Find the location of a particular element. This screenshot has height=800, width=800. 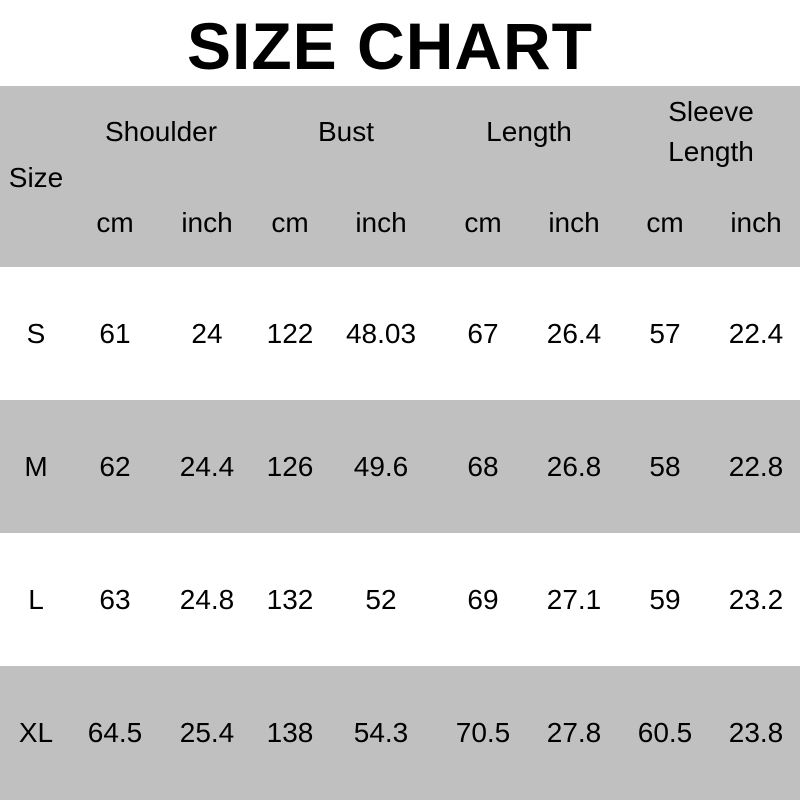

value-cell: 60.5 is located at coordinates (665, 732).